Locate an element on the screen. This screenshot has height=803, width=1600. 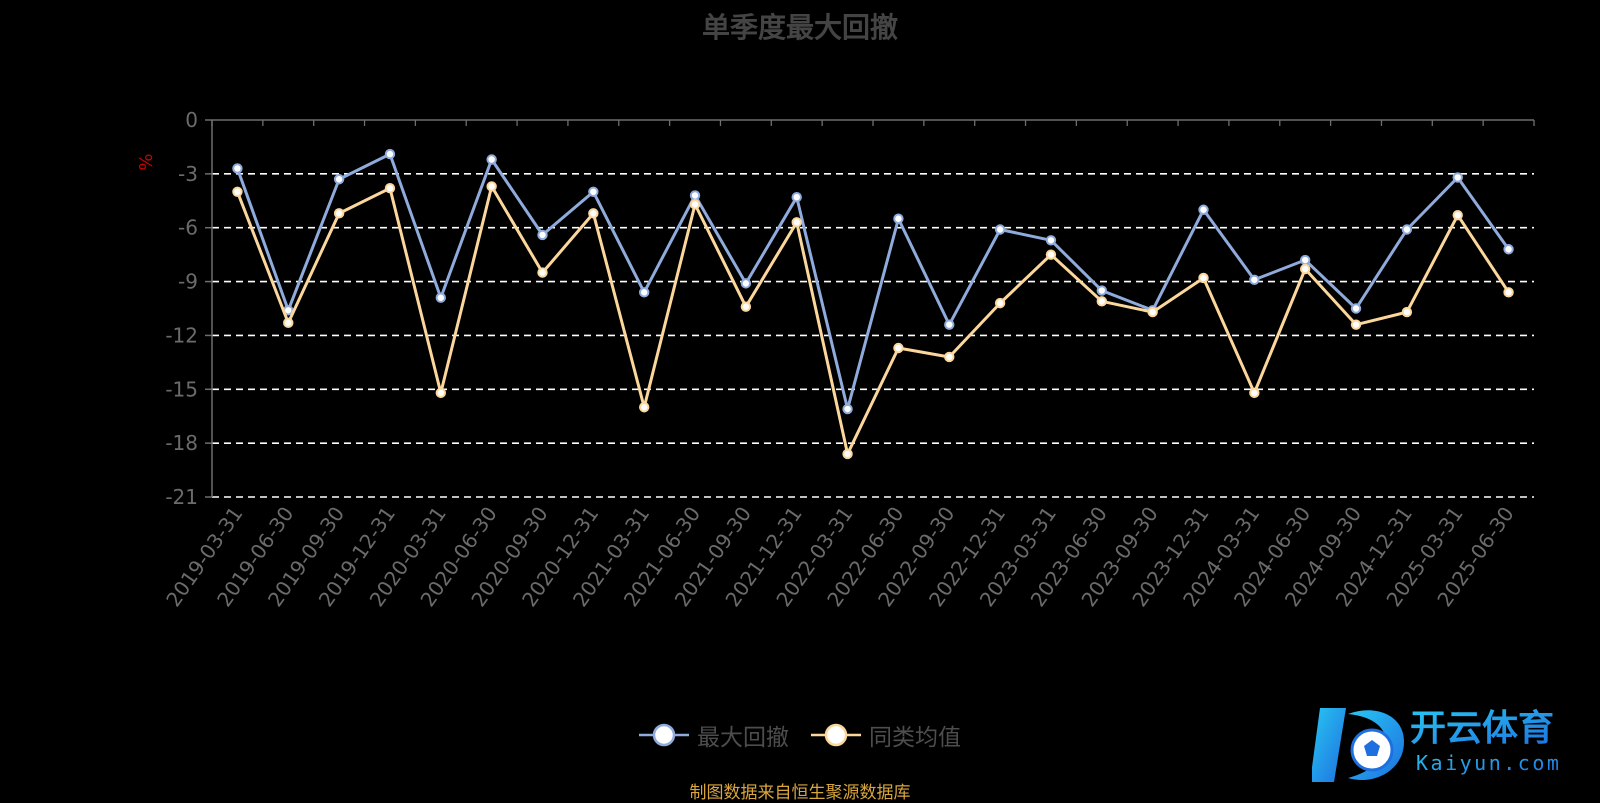
source-note: 制图数据来自恒生聚源数据库 is located at coordinates (800, 793).